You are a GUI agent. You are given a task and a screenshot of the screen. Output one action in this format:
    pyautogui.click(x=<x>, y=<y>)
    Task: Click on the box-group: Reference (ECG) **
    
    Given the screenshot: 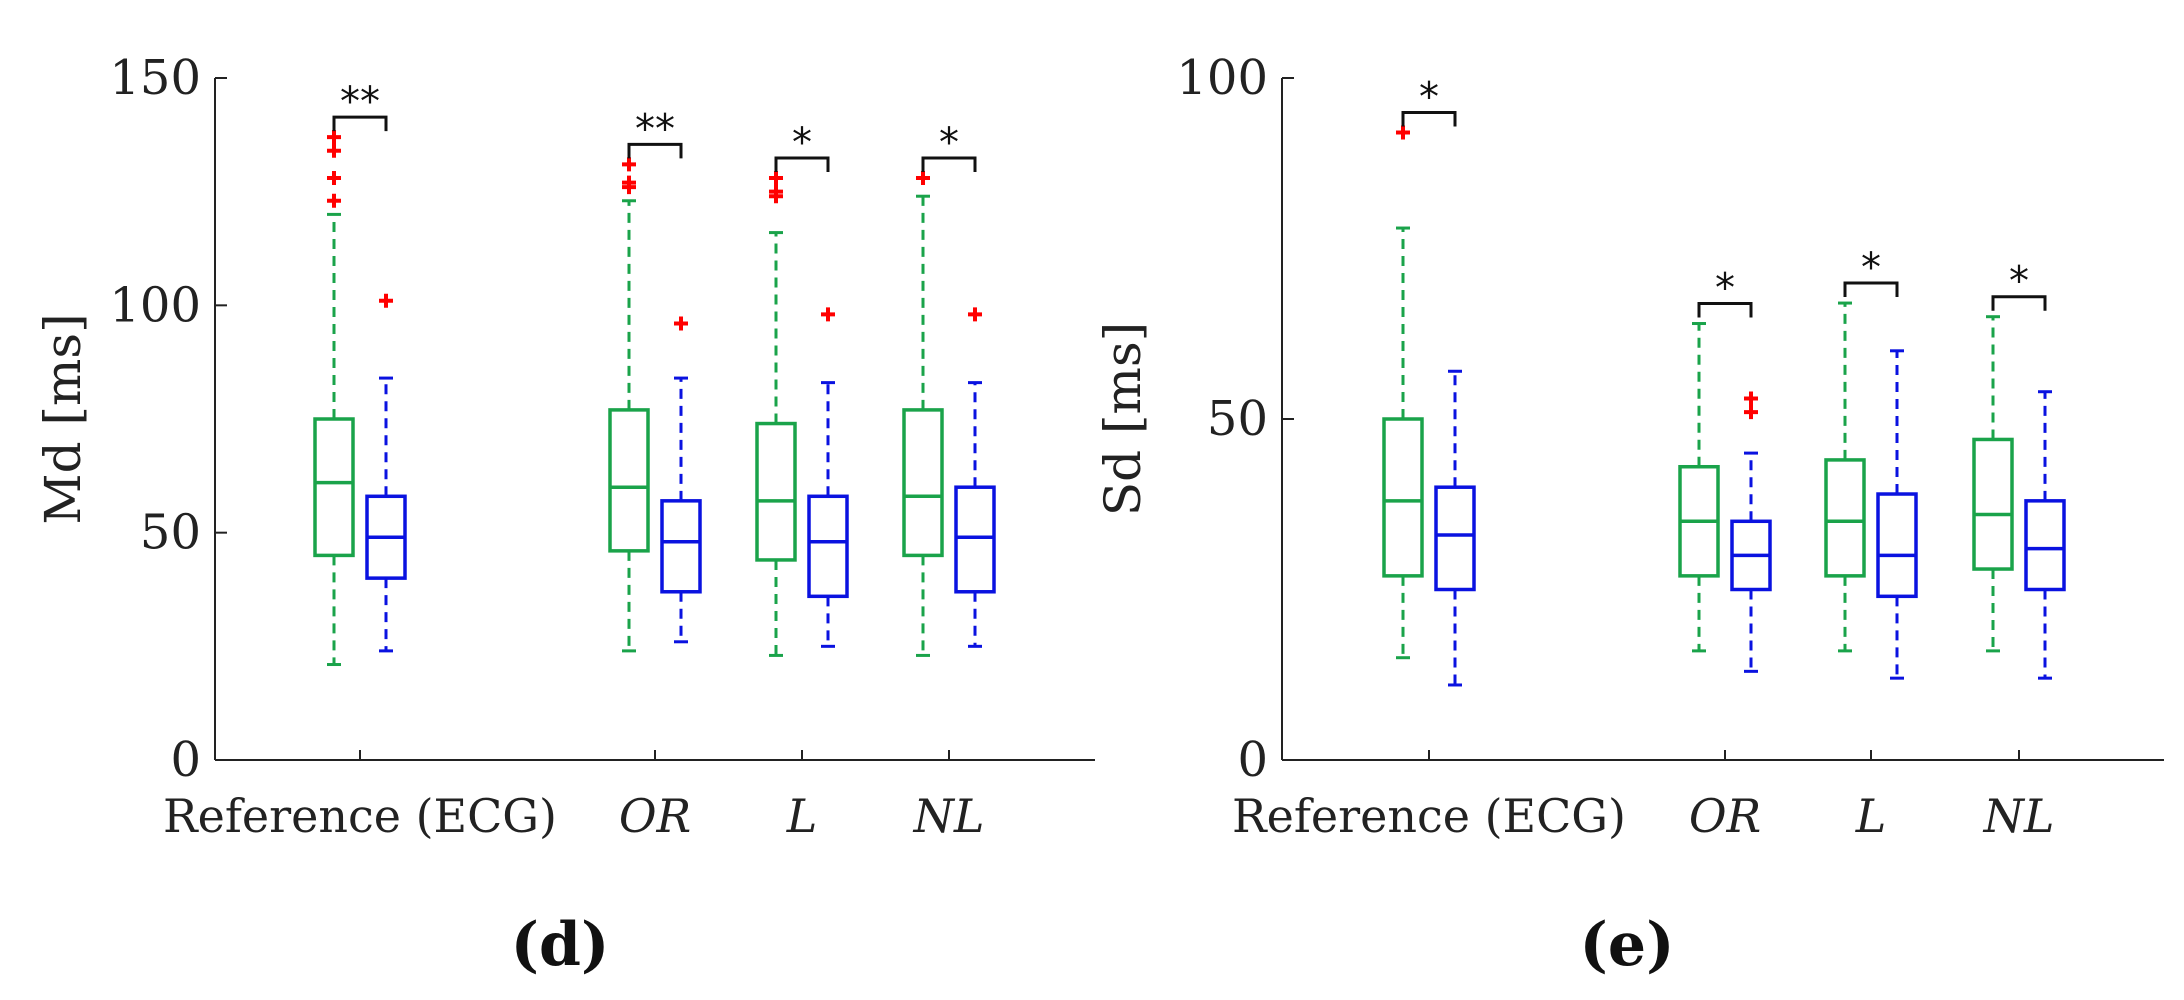 What is the action you would take?
    pyautogui.click(x=360, y=461)
    